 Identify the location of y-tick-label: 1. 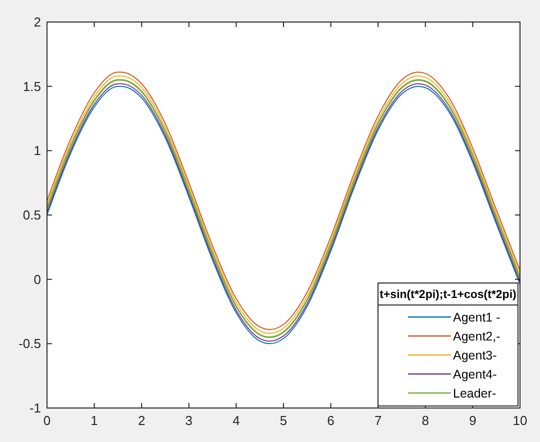
(37, 150).